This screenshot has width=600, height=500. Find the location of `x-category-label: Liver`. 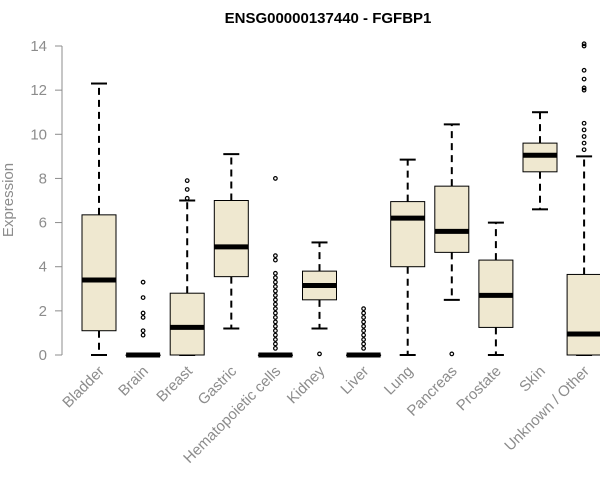

x-category-label: Liver is located at coordinates (354, 380).